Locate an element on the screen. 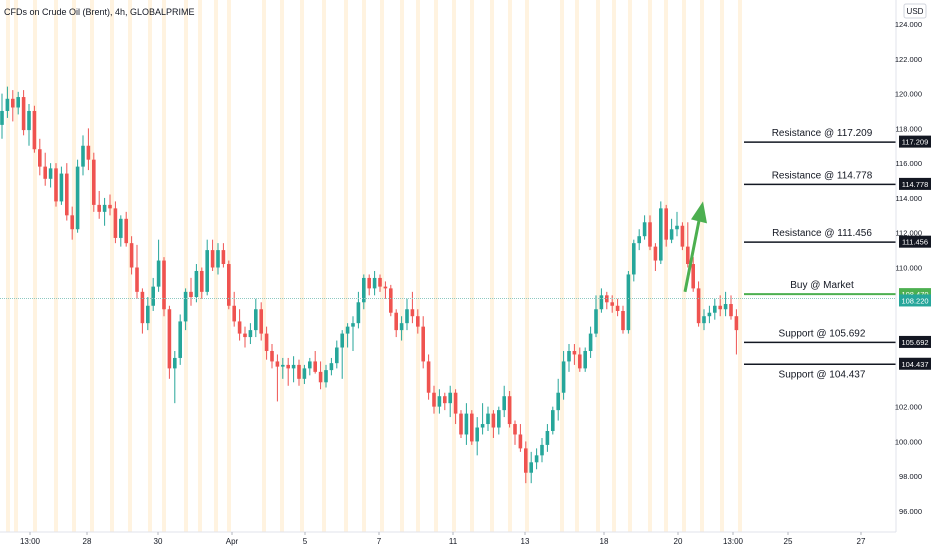  time-tick-label: 5 is located at coordinates (305, 541).